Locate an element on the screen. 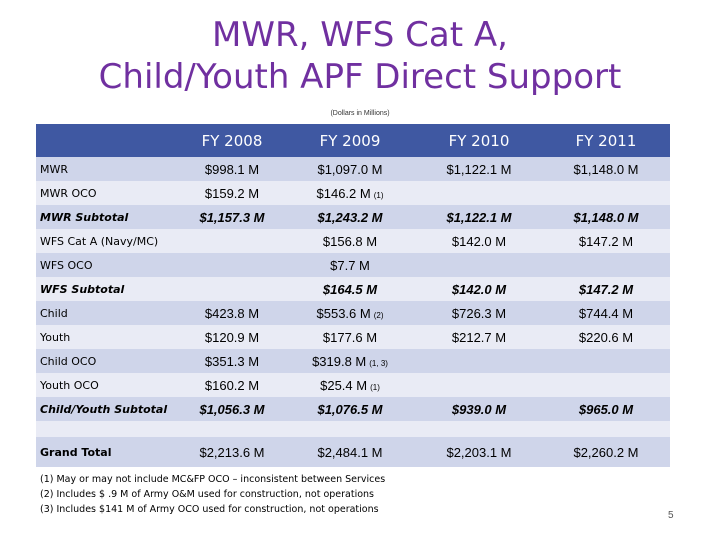 The width and height of the screenshot is (720, 540). cell-fy2009: $319.8 M (1, 3) is located at coordinates (350, 361).